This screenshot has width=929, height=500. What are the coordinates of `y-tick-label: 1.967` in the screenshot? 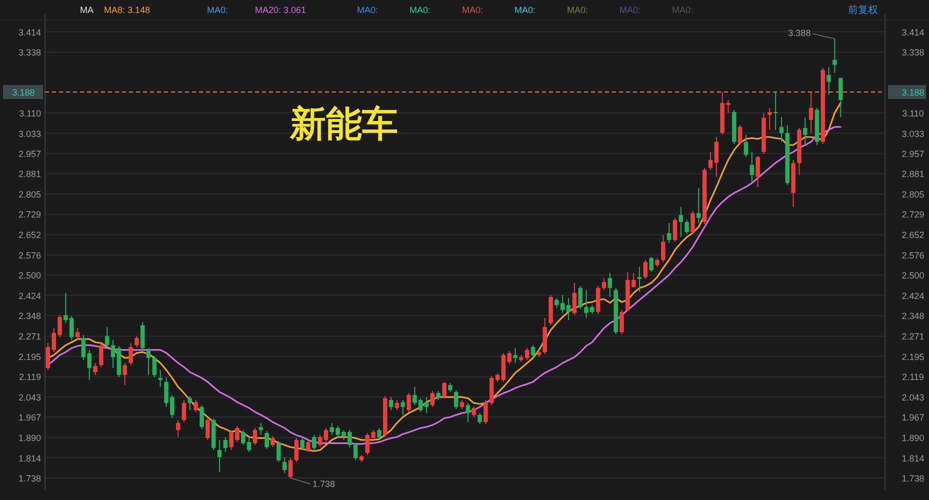 It's located at (29, 417).